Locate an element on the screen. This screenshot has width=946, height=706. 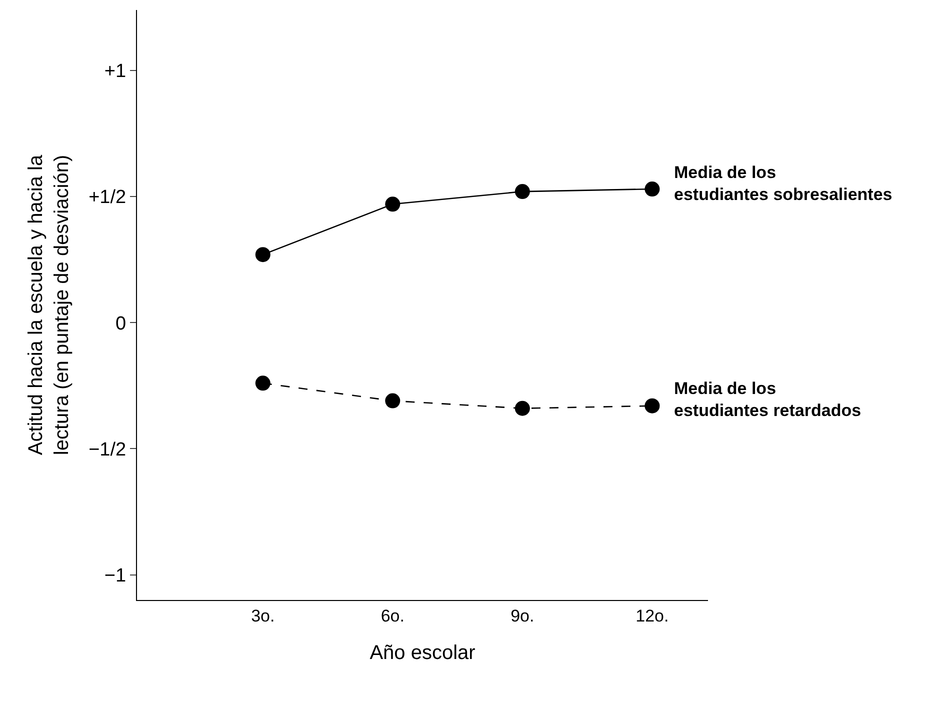
x-tick-label: 6o. is located at coordinates (392, 616).